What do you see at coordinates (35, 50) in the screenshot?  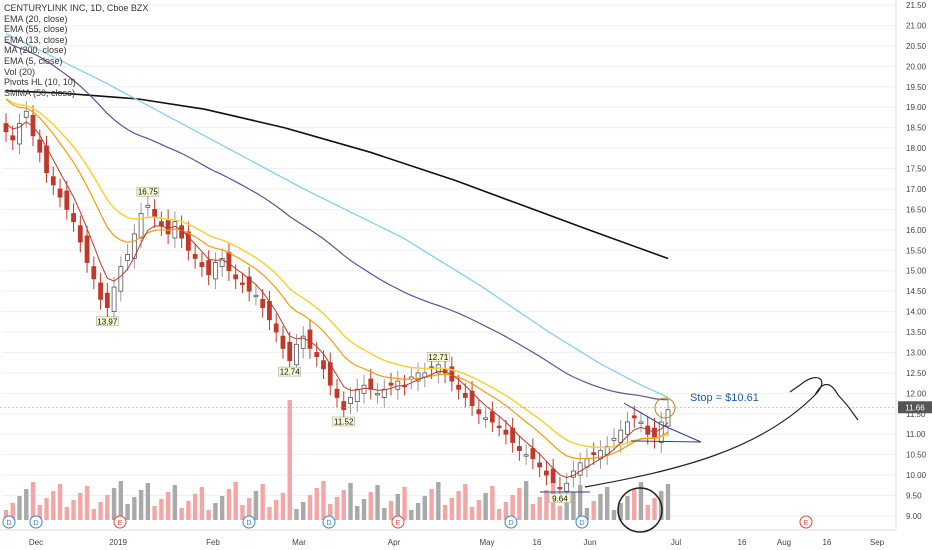 I see `legend-item: MA (200, close)` at bounding box center [35, 50].